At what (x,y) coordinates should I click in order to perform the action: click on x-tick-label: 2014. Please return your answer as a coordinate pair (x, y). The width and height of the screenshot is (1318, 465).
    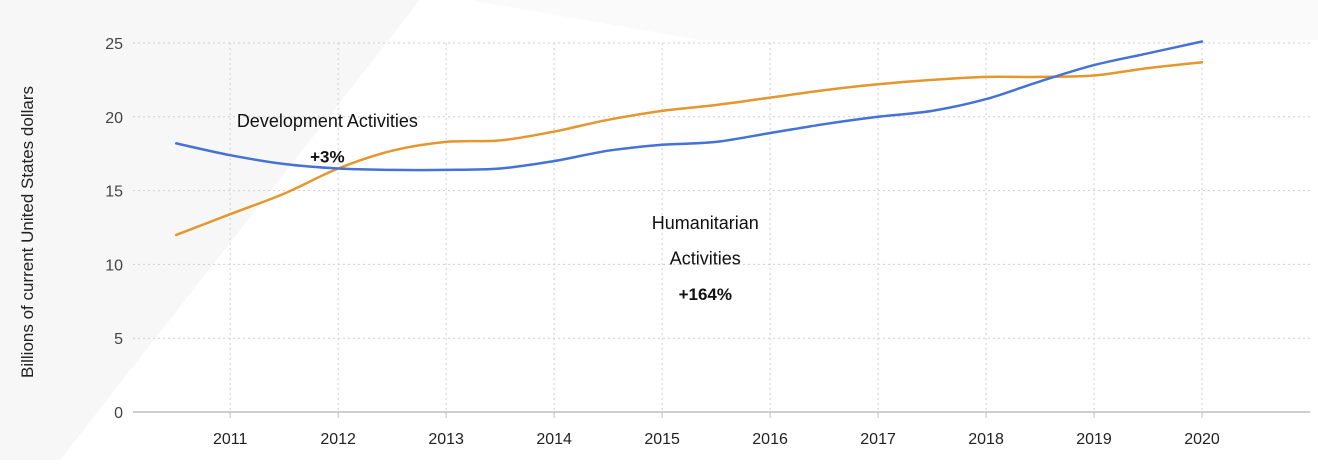
    Looking at the image, I should click on (554, 439).